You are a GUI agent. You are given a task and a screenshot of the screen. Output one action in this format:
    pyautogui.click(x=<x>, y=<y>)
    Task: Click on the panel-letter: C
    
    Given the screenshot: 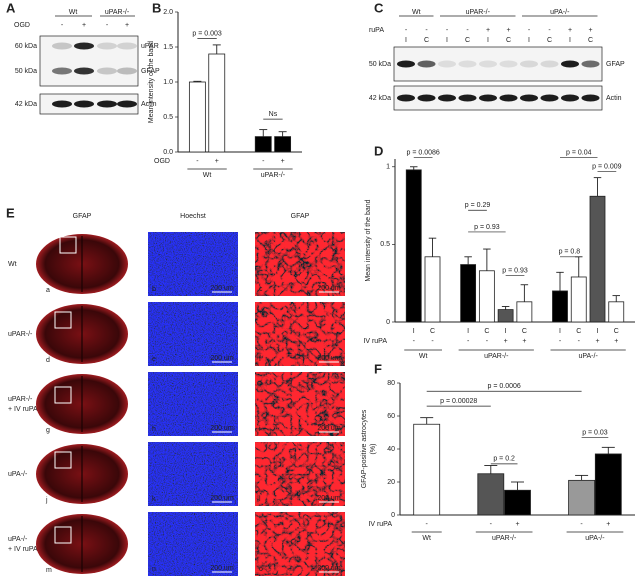 What is the action you would take?
    pyautogui.click(x=379, y=7)
    